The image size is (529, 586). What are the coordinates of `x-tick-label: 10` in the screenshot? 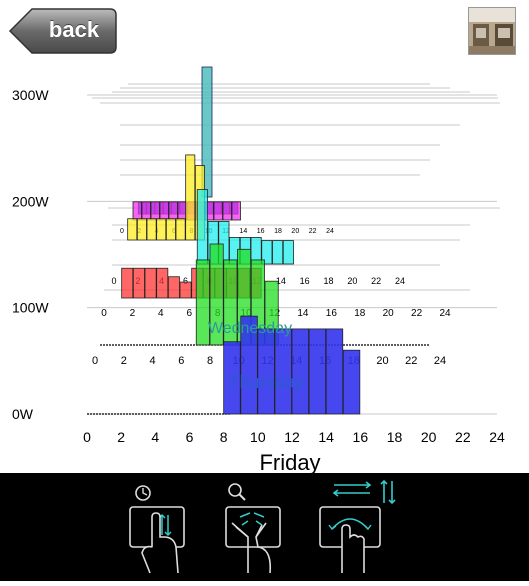 It's located at (258, 437).